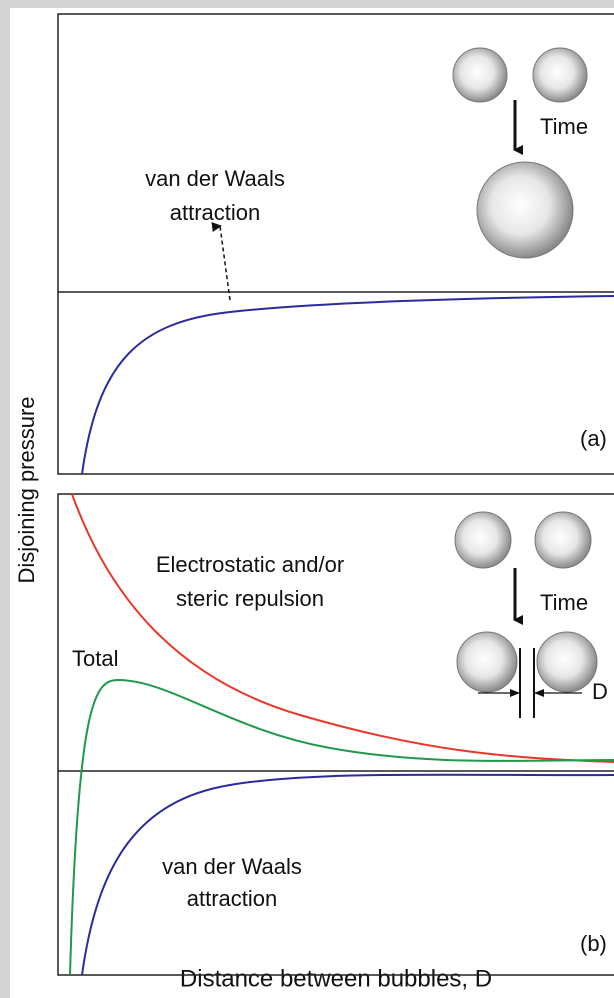  I want to click on panel-label: (b), so click(593, 943).